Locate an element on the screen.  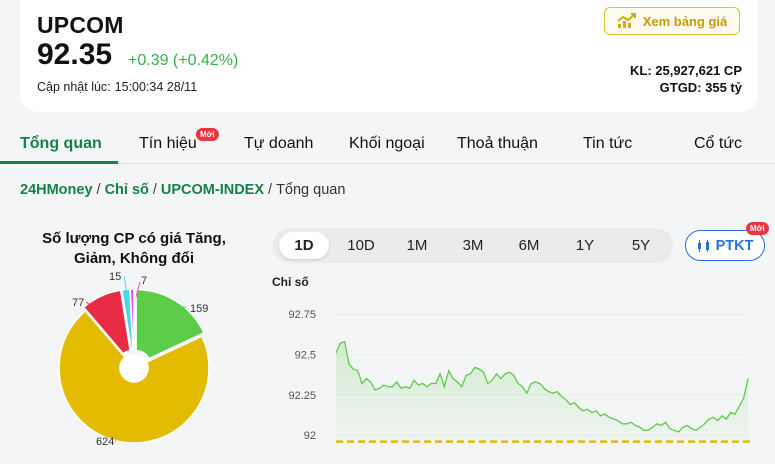
y-tick-label: 92 is located at coordinates (310, 436).